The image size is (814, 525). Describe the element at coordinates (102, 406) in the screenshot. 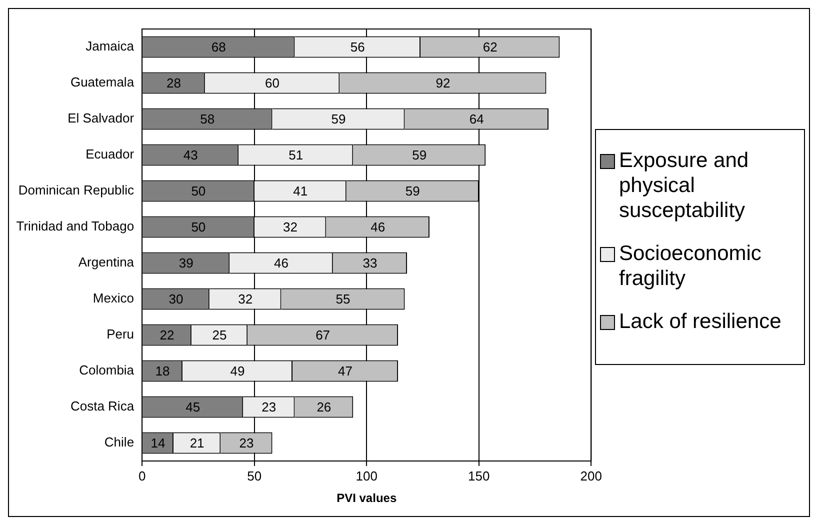

I see `y-tick-label: Costa Rica` at that location.